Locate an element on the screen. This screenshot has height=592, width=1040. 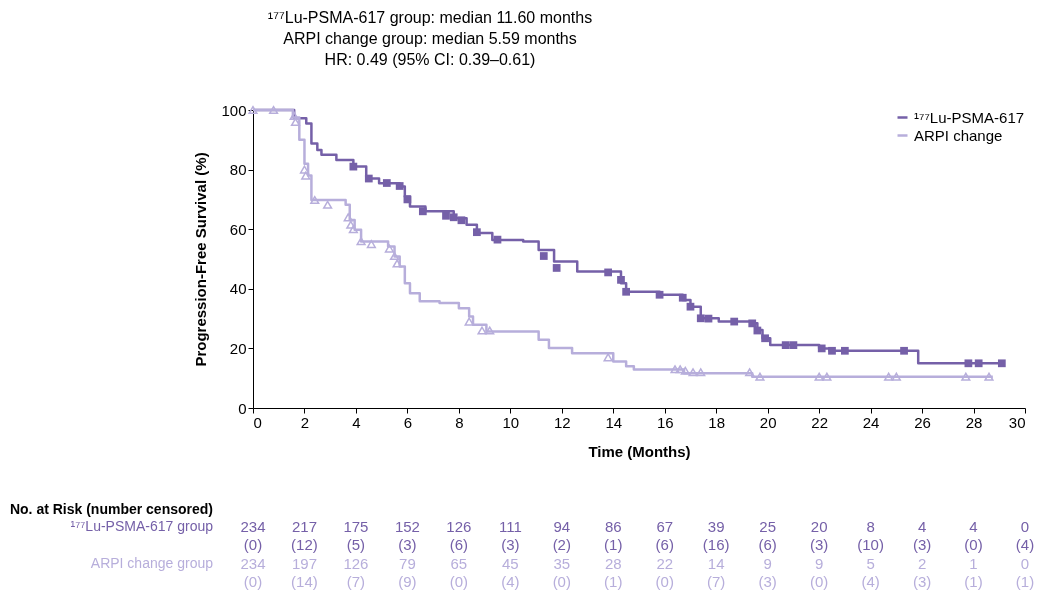
x-tick-label: 28 is located at coordinates (974, 422).